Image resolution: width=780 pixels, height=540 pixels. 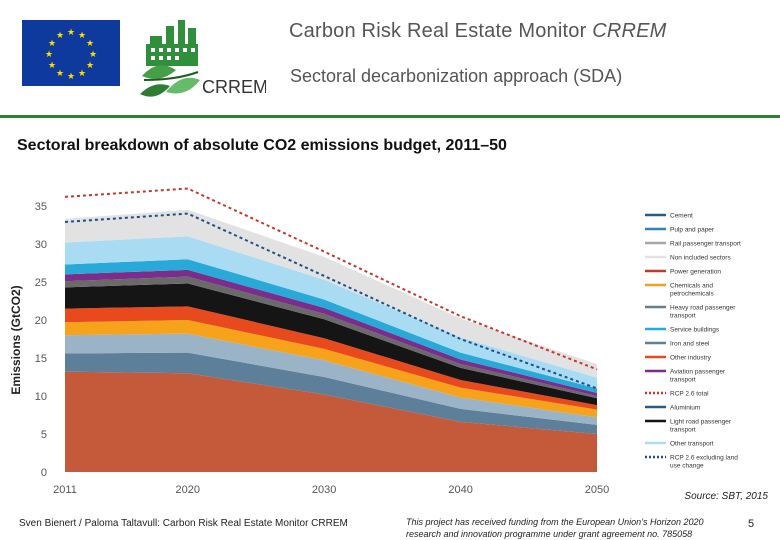 I want to click on page-number: 5, so click(x=751, y=524).